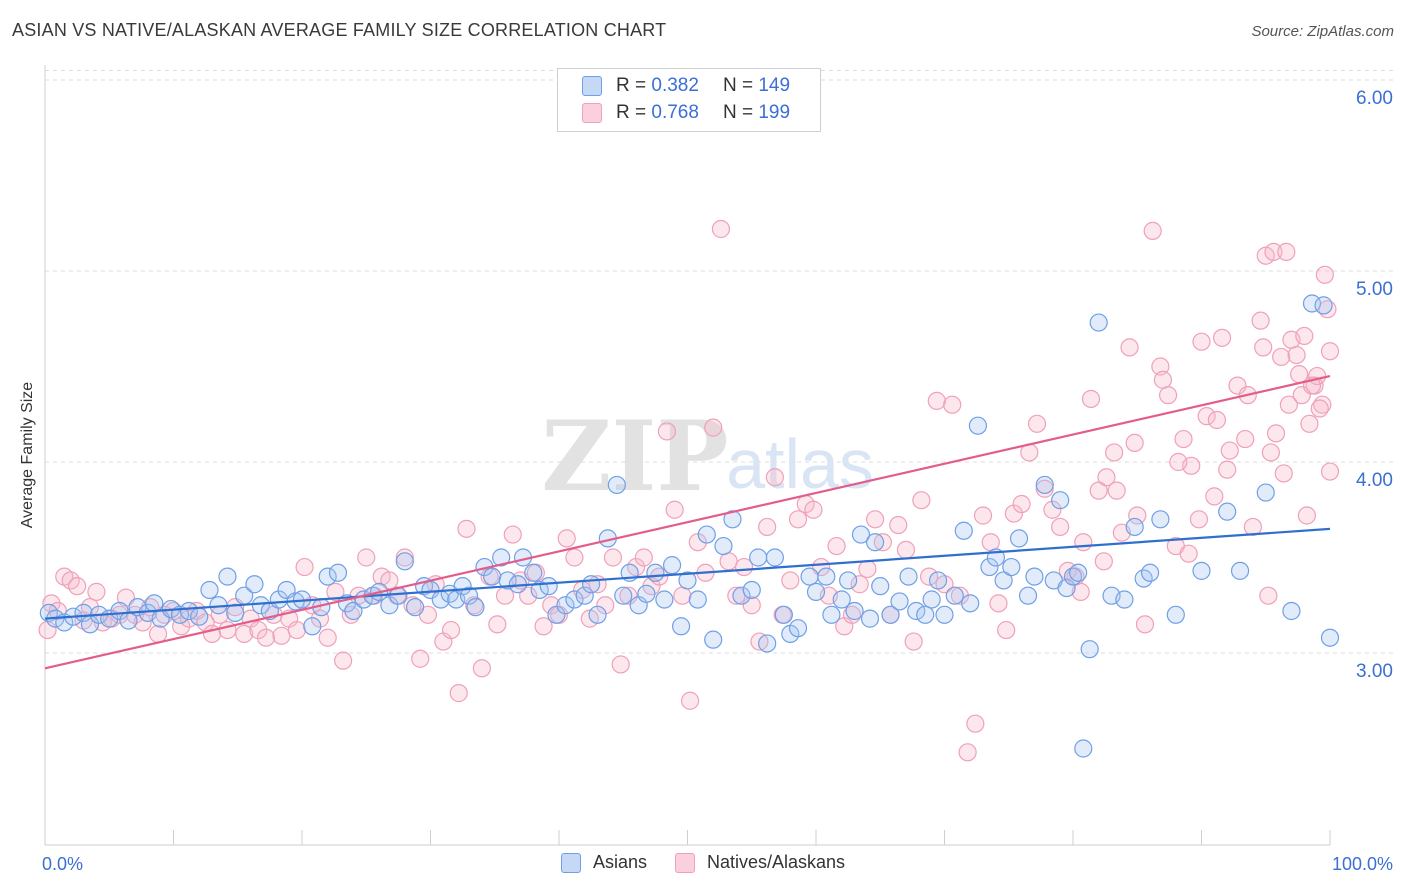 This screenshot has width=1406, height=892. Describe the element at coordinates (592, 86) in the screenshot. I see `asians-swatch` at that location.